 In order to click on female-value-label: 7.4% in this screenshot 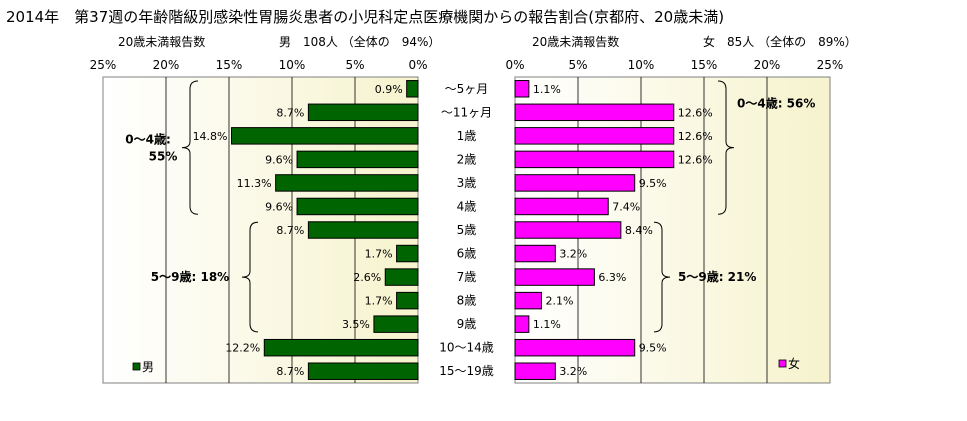, I will do `click(626, 206)`.